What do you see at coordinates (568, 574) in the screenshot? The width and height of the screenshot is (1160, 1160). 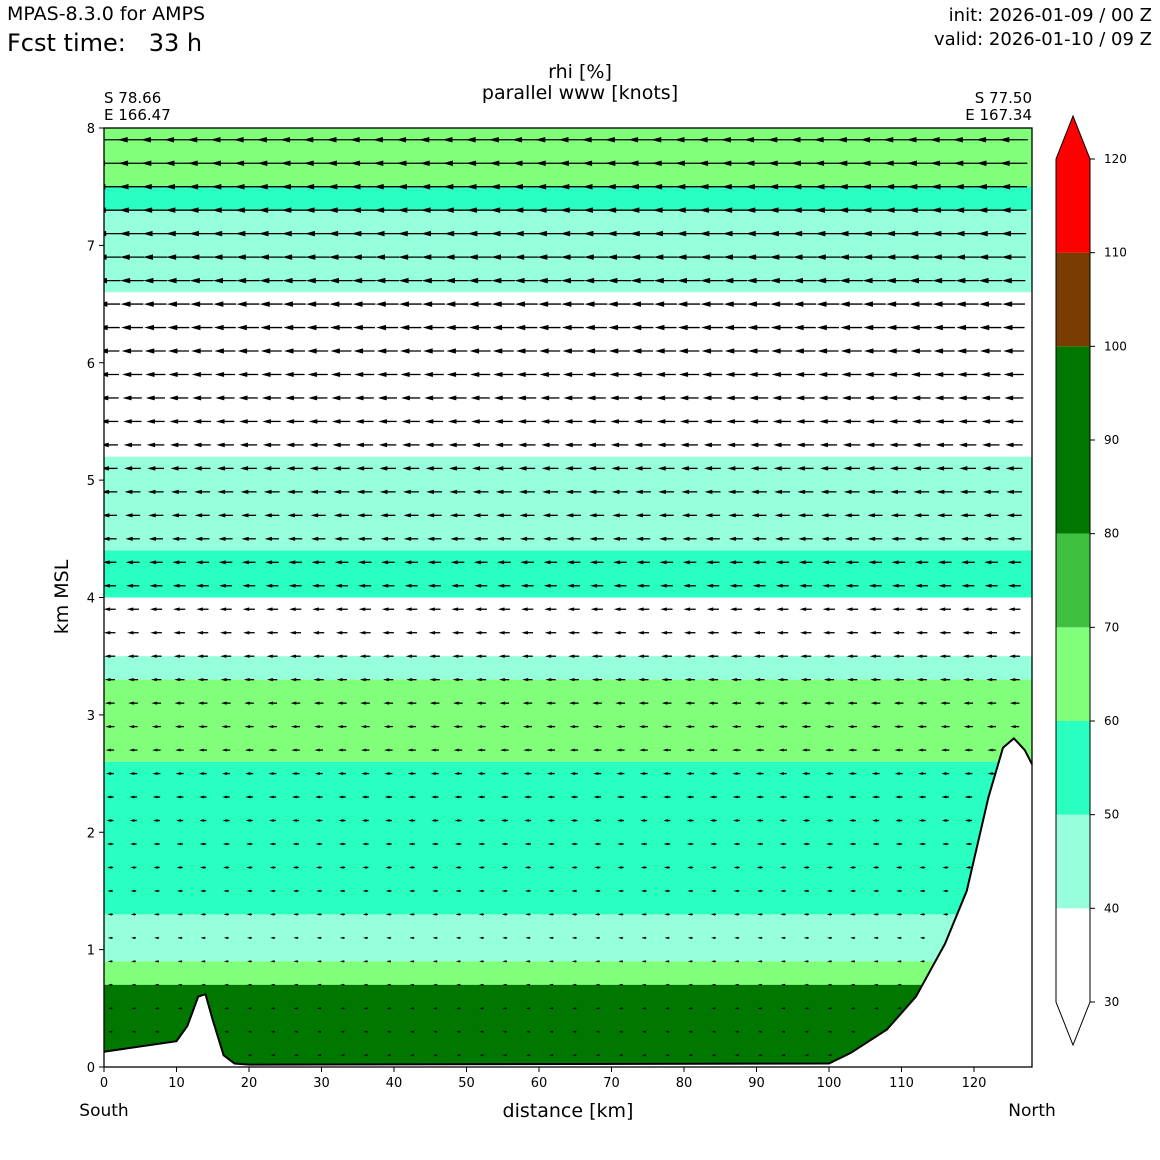 I see `rhi-band` at bounding box center [568, 574].